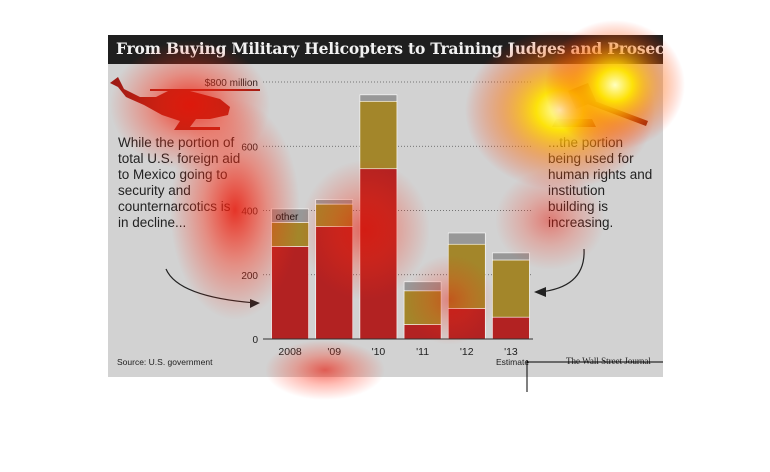 The image size is (770, 472). Describe the element at coordinates (540, 292) in the screenshot. I see `right-arrowhead` at that location.